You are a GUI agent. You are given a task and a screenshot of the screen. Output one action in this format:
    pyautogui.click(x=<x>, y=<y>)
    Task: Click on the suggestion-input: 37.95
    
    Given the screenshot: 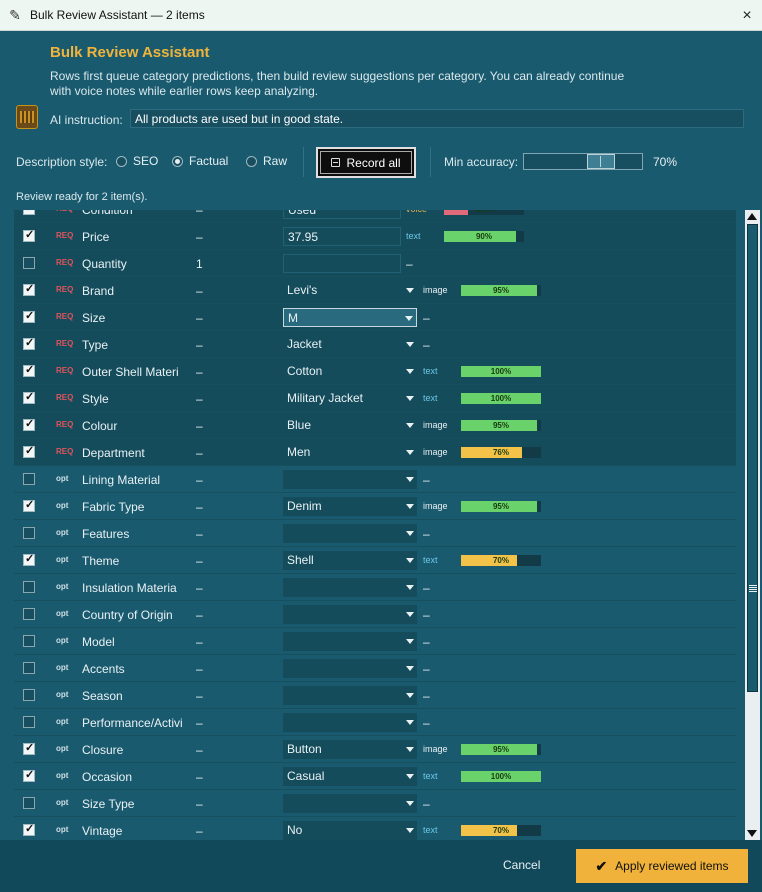 What is the action you would take?
    pyautogui.click(x=342, y=236)
    